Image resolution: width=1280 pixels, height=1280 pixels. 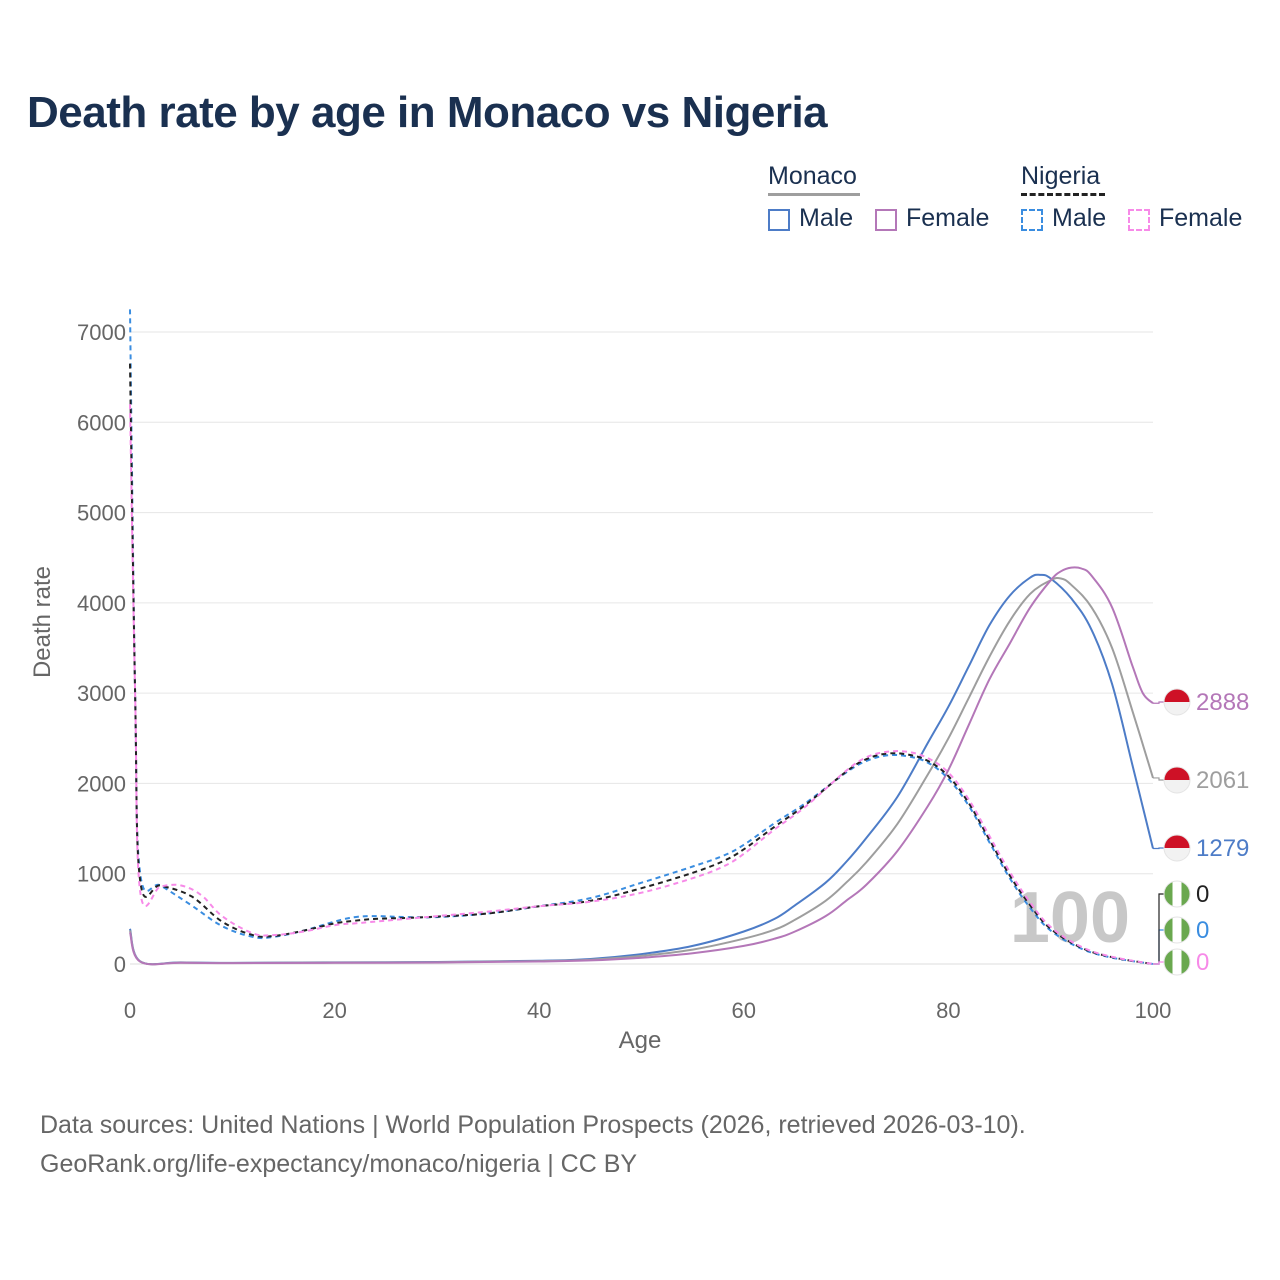 I want to click on x-tick-label: 0, so click(x=130, y=1010).